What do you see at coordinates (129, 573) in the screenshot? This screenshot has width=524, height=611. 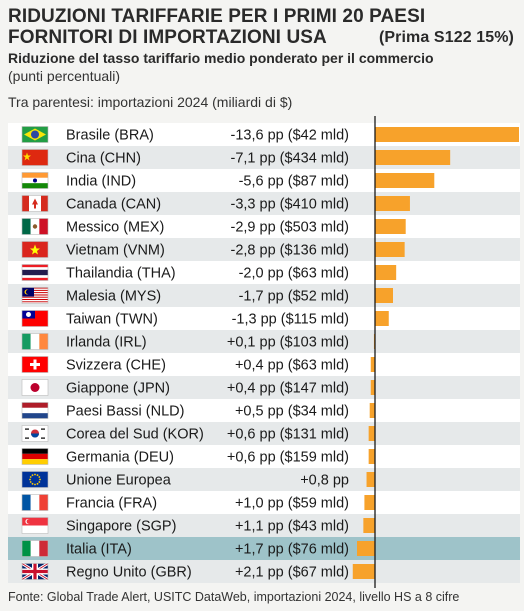 I see `category-label: Regno Unito (GBR)` at bounding box center [129, 573].